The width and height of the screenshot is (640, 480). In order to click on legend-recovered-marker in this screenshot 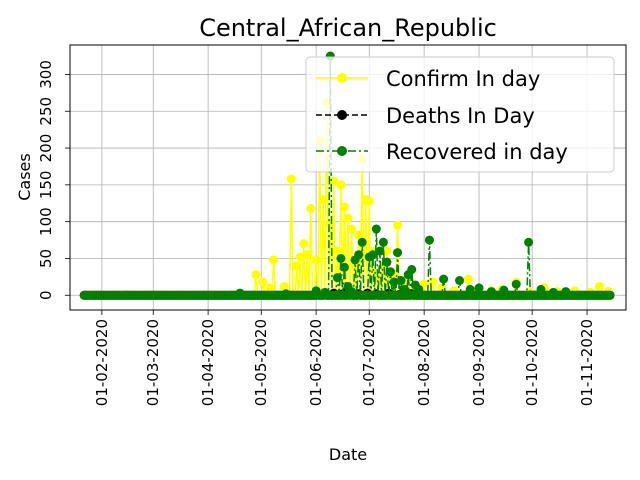, I will do `click(342, 151)`.